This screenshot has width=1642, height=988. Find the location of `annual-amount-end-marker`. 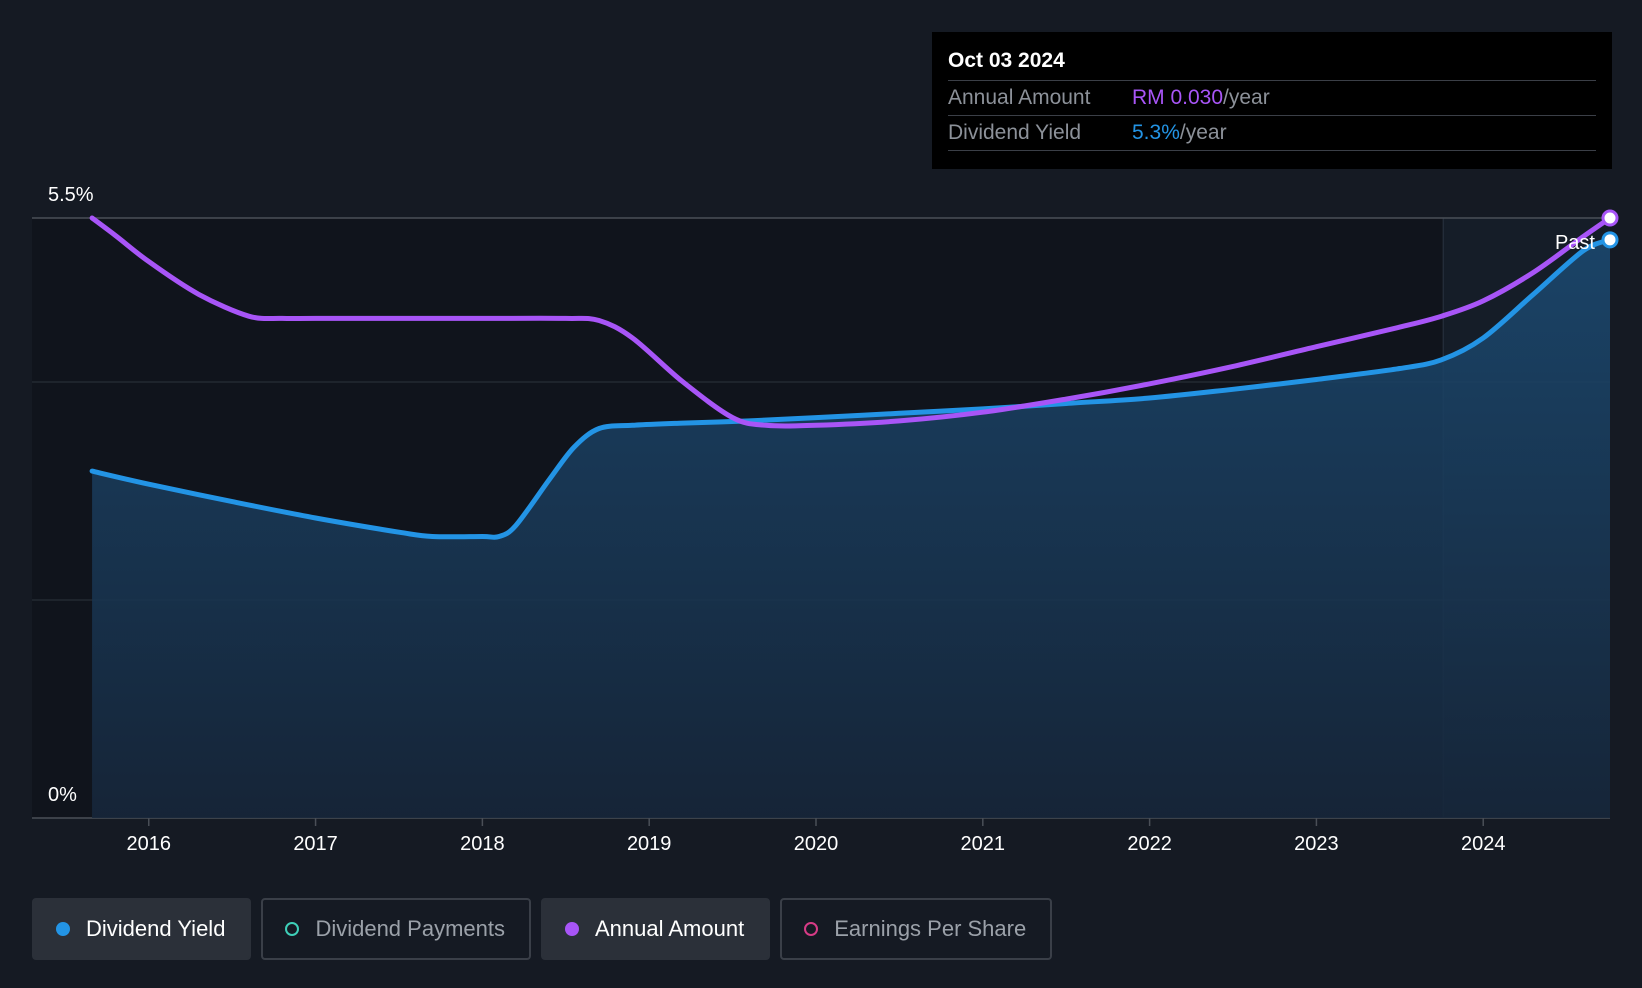

annual-amount-end-marker is located at coordinates (1610, 218).